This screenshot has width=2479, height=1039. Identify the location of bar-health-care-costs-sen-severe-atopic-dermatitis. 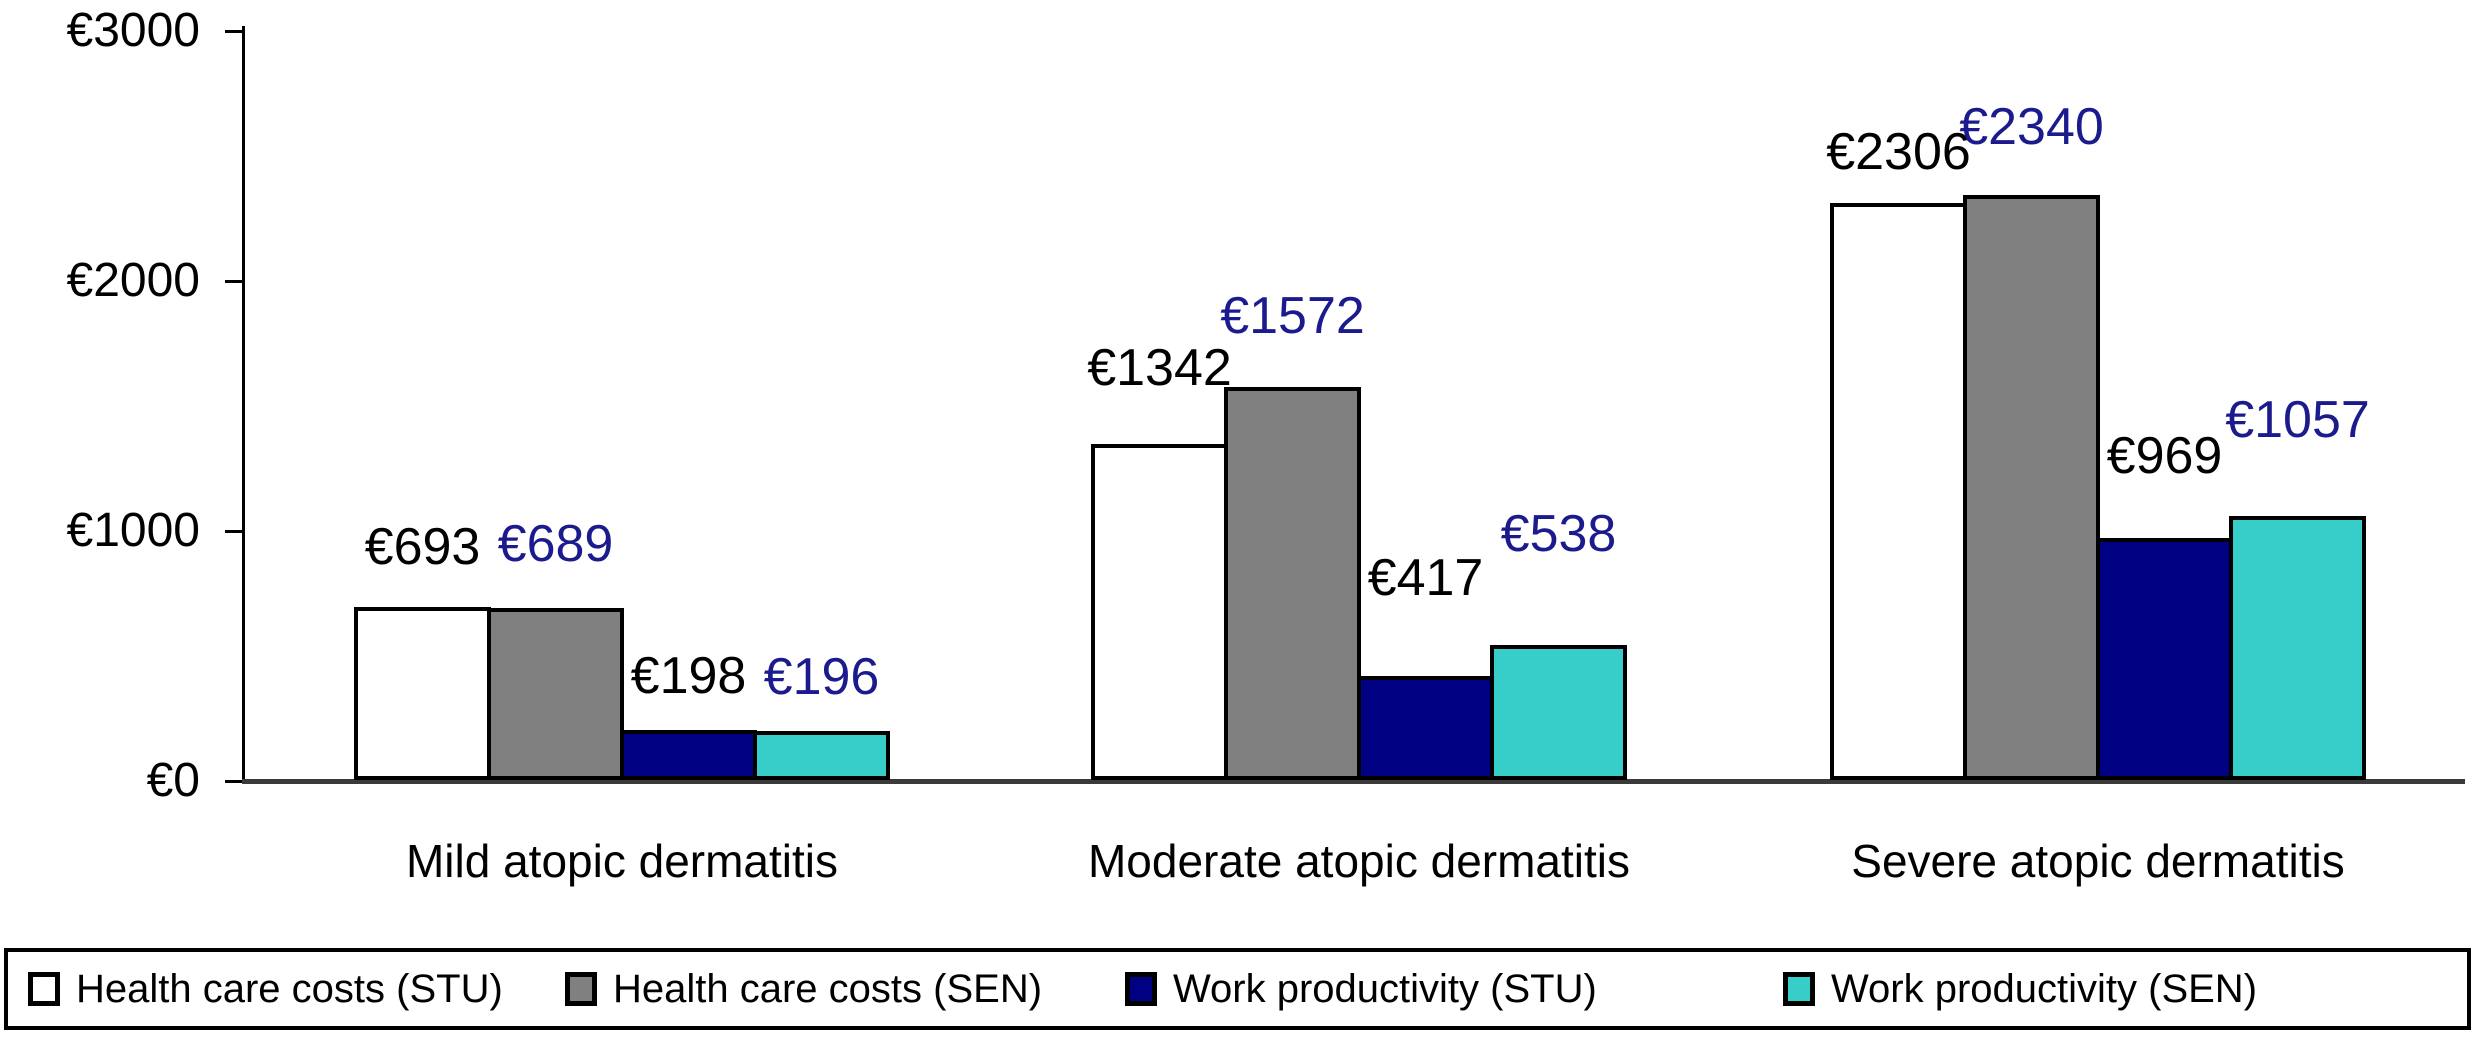
(2031, 487).